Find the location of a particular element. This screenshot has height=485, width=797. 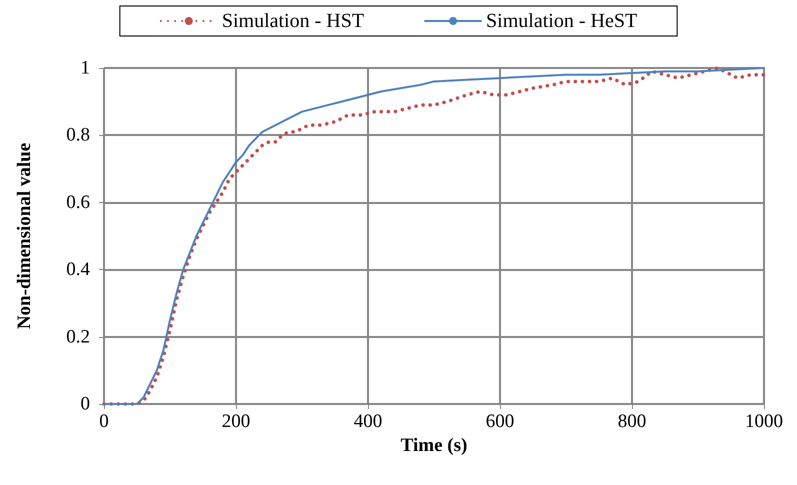

y-tick-label: 0.6 is located at coordinates (78, 202).